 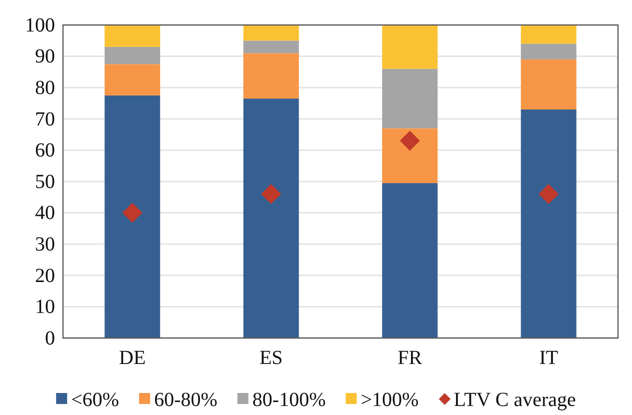 I want to click on y-tick-label: 60, so click(x=45, y=151).